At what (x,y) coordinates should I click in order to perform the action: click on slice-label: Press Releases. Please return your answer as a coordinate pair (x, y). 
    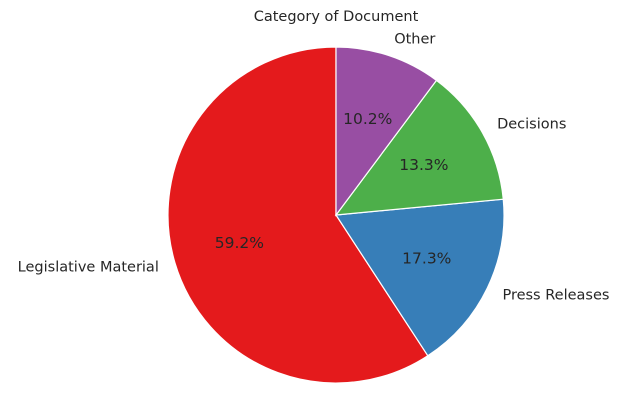
    Looking at the image, I should click on (555, 295).